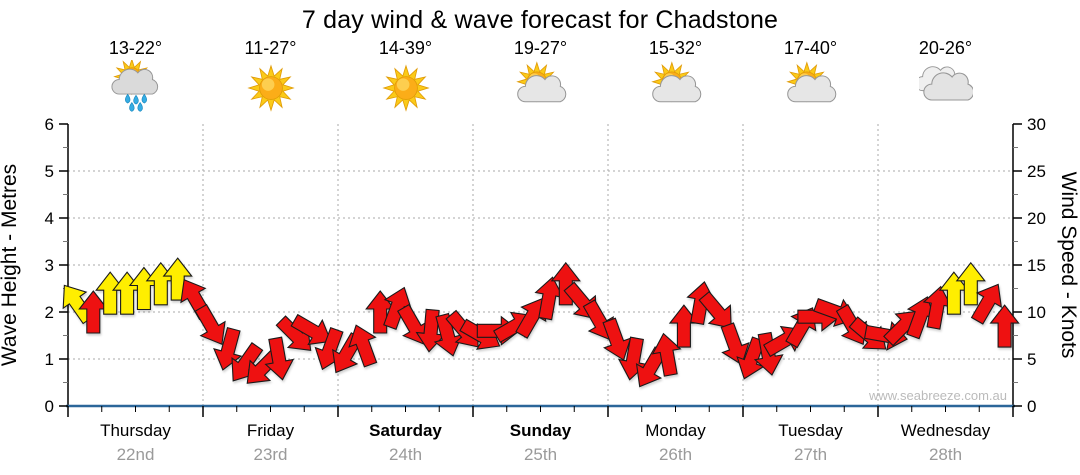  Describe the element at coordinates (540, 20) in the screenshot. I see `page-title: 7 day wind & wave forecast for Chadstone` at that location.